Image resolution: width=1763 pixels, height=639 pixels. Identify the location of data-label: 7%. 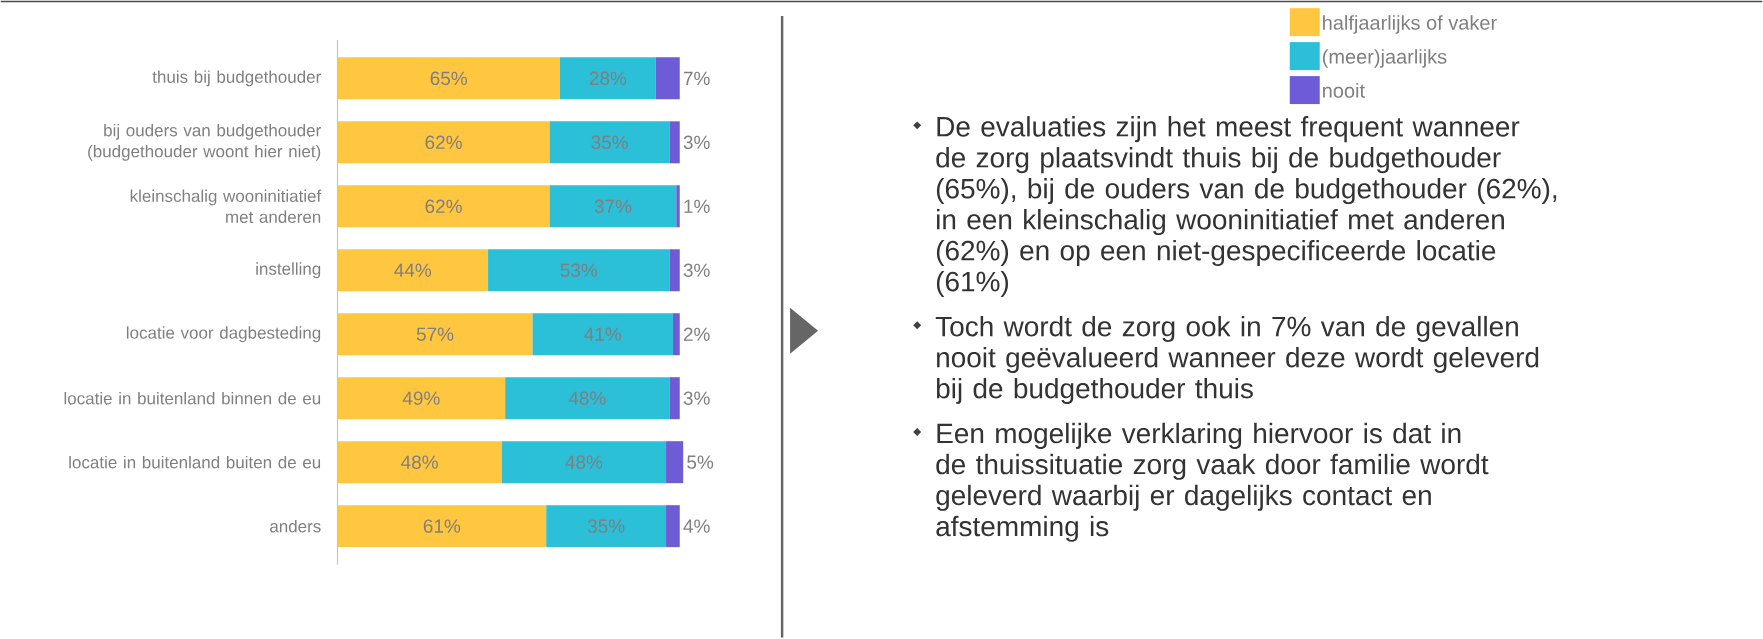
(696, 78).